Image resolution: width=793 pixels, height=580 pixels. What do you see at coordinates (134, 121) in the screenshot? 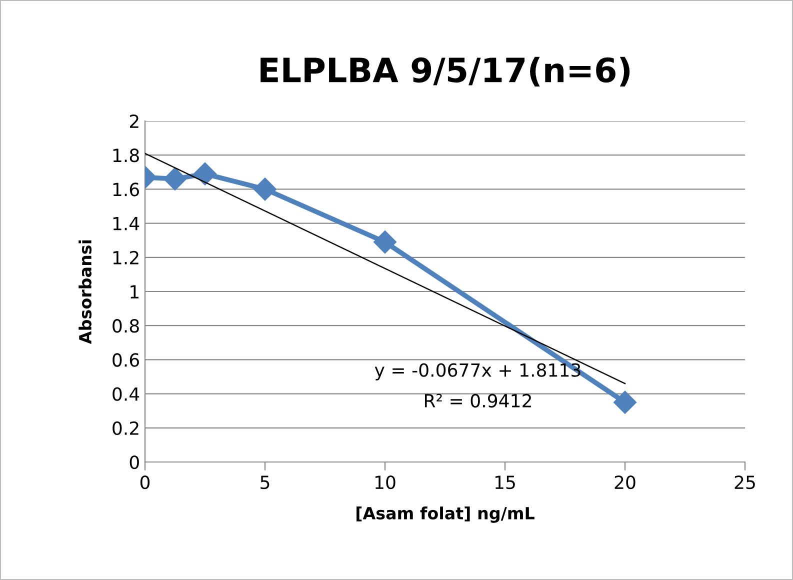
I see `y-tick-label: 2` at bounding box center [134, 121].